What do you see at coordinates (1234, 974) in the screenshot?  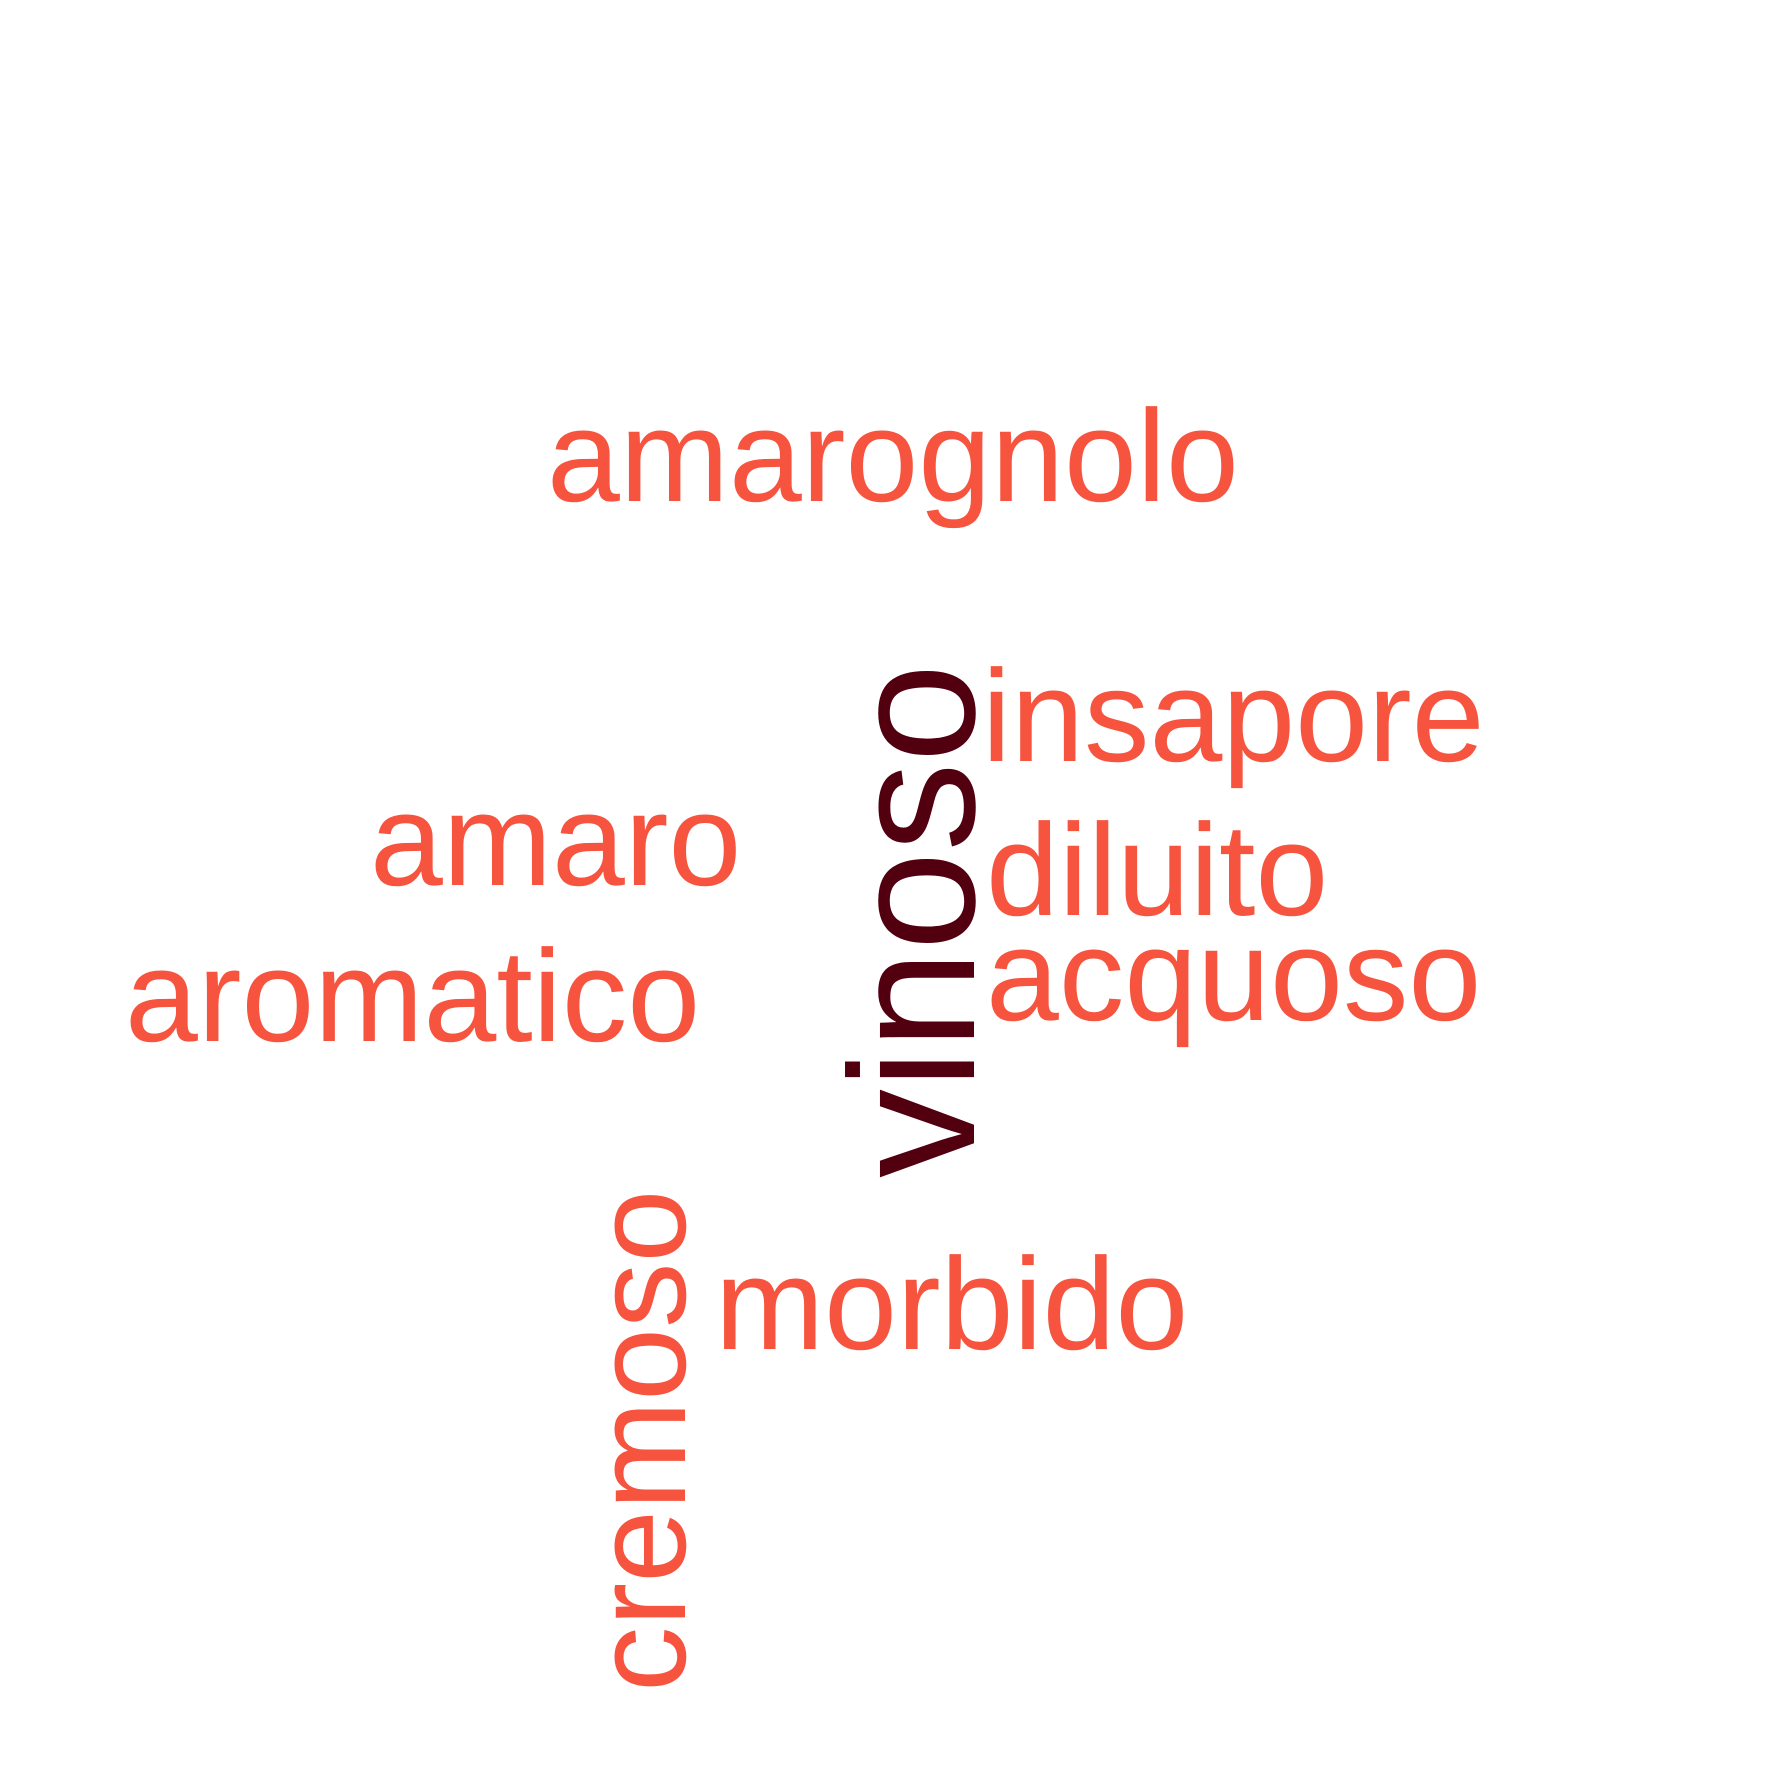 I see `word-acquoso: acquoso` at bounding box center [1234, 974].